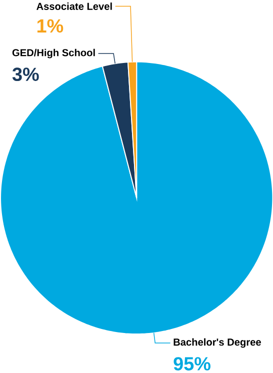 The image size is (273, 373). What do you see at coordinates (217, 343) in the screenshot?
I see `slice-label: Bachelor's Degree` at bounding box center [217, 343].